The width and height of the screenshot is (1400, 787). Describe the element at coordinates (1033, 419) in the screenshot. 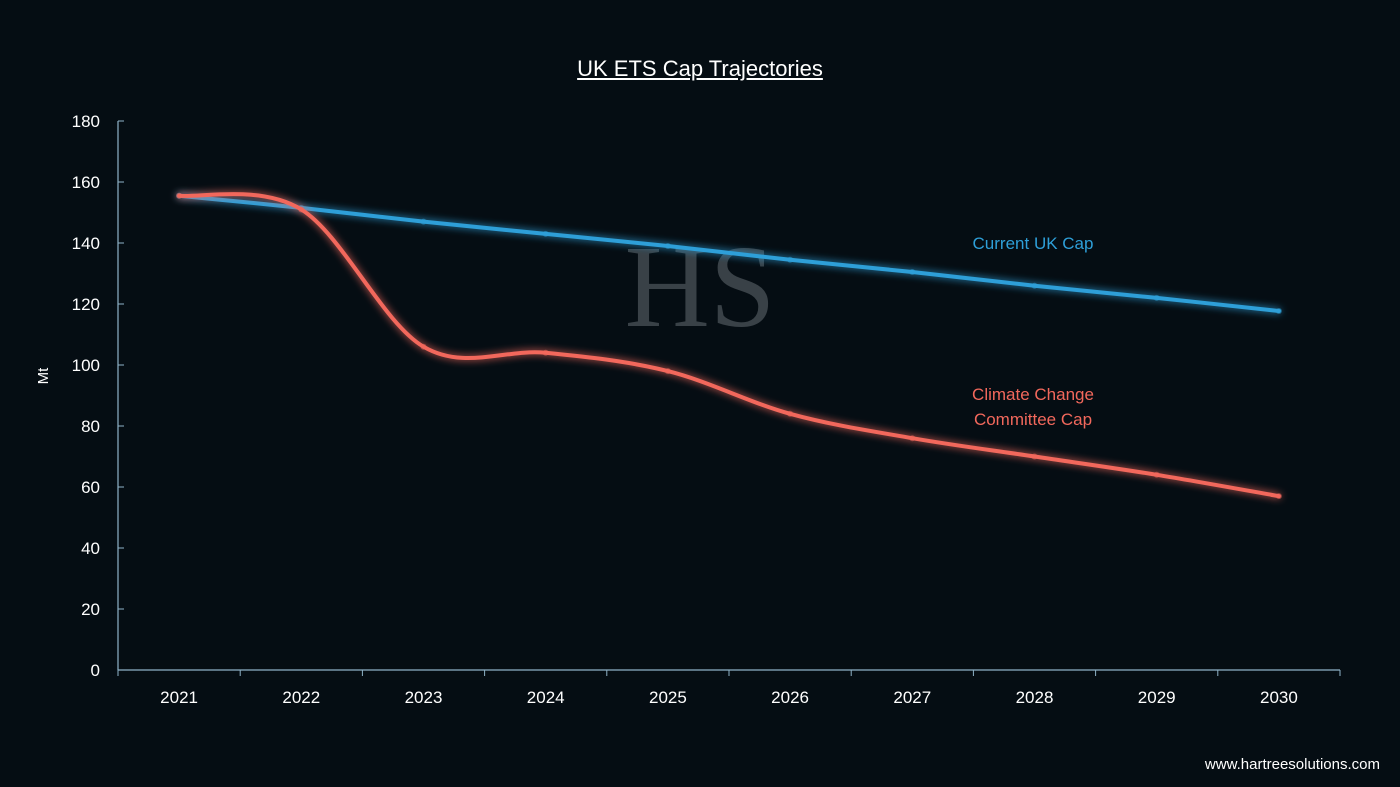

I see `legend-ccc-cap-line2: Committee Cap` at that location.